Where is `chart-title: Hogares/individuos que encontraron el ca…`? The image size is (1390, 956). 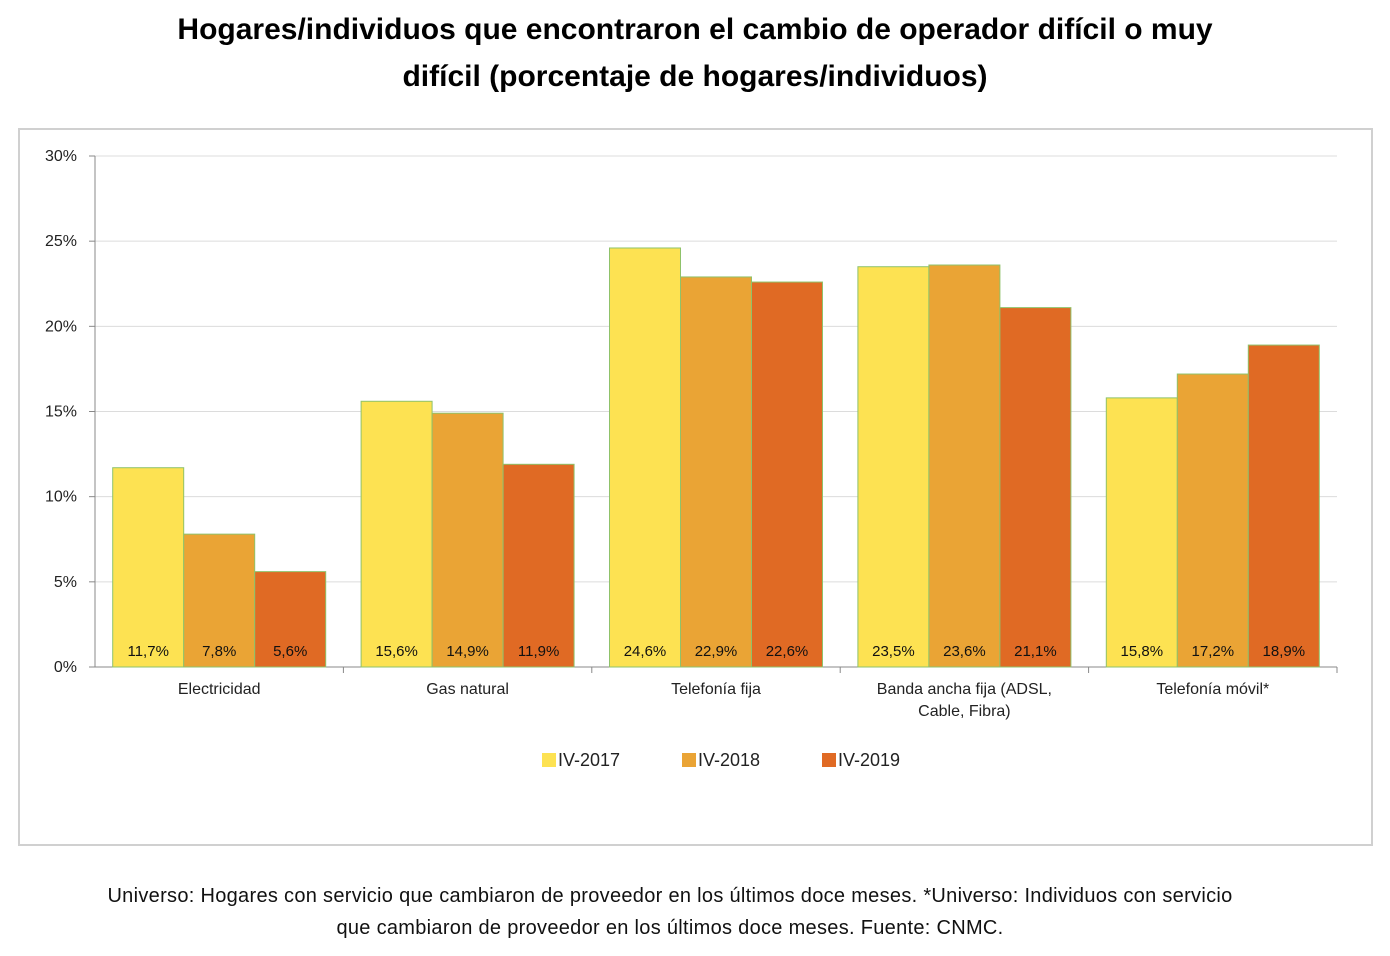 chart-title: Hogares/individuos que encontraron el ca… is located at coordinates (695, 53).